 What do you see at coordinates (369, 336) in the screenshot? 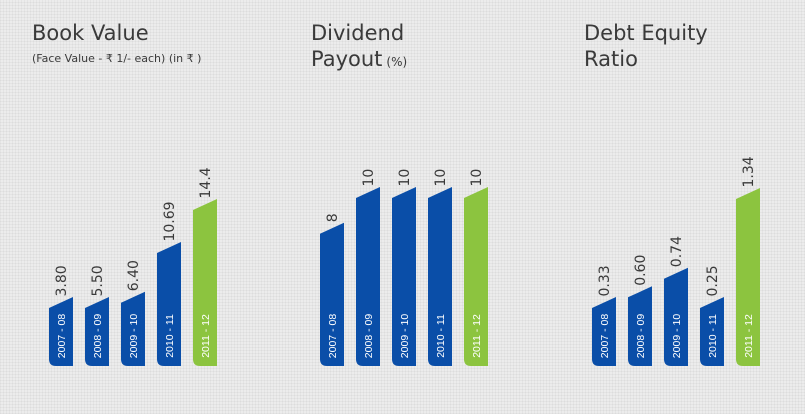
I see `dividend-payout-category-label: 2008 - 09` at bounding box center [369, 336].